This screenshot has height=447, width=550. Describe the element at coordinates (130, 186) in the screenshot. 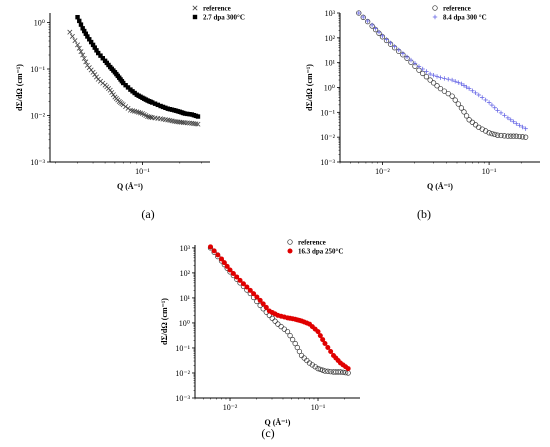

I see `x-axis-label: Q (Å⁻¹)` at that location.